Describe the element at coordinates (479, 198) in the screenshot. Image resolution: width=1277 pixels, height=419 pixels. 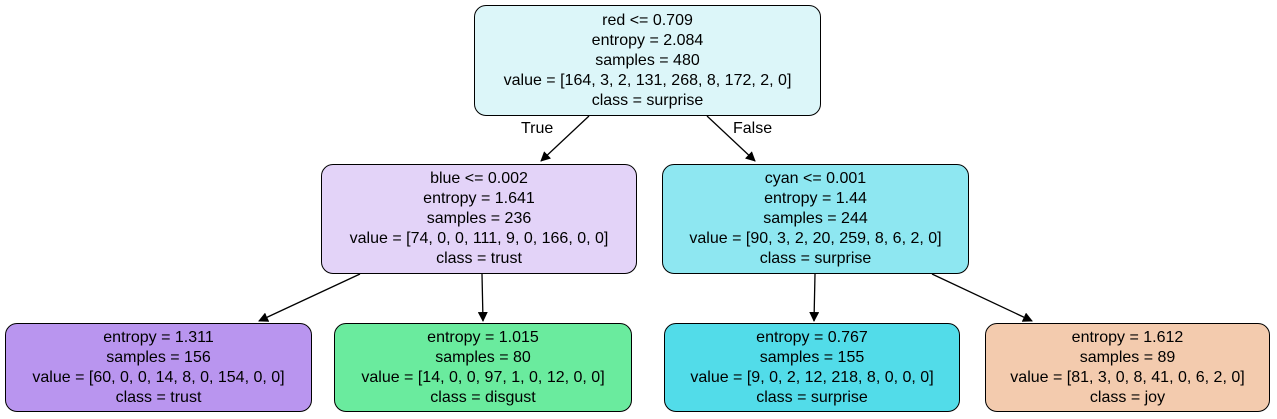
I see `node-entropy: entropy = 1.641` at that location.